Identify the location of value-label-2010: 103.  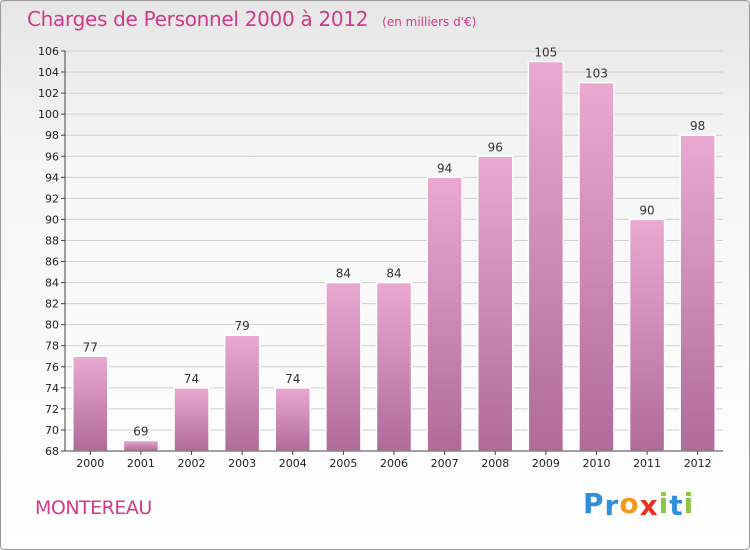
(596, 74).